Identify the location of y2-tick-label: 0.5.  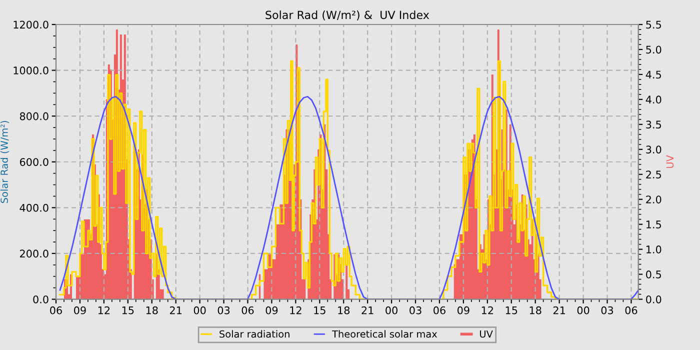
(653, 274).